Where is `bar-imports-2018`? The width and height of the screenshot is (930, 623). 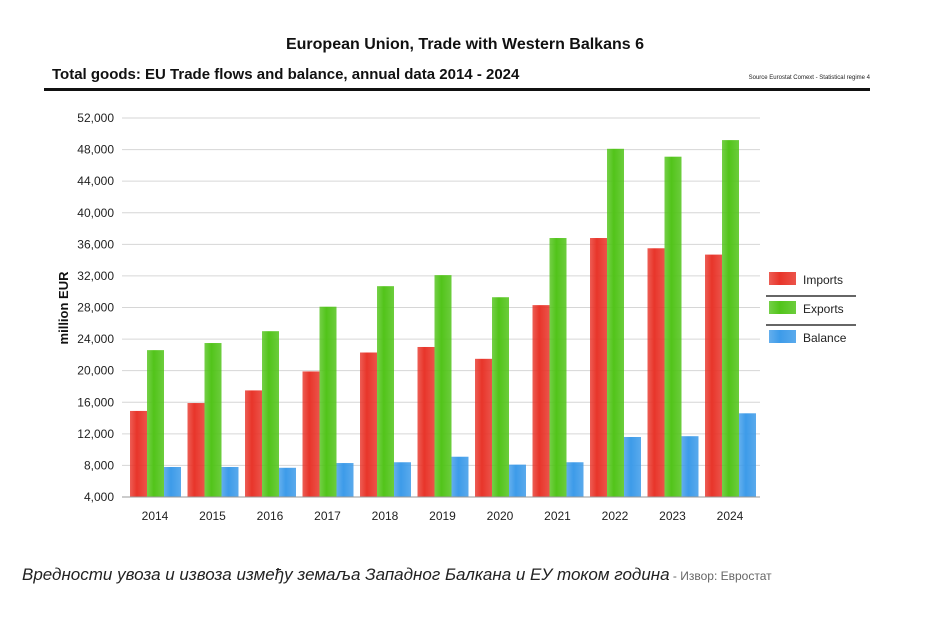 bar-imports-2018 is located at coordinates (368, 424).